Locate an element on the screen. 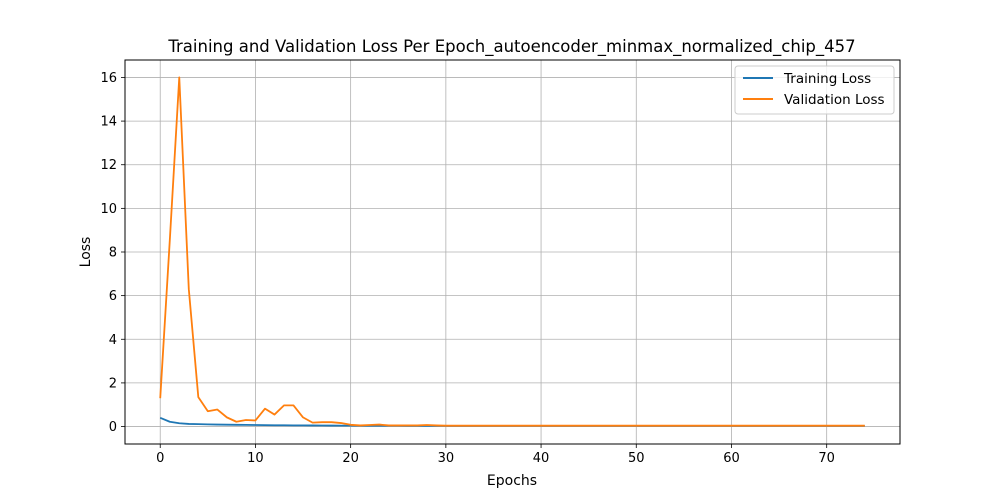 Image resolution: width=1000 pixels, height=500 pixels. legend: Training Loss Validation Loss is located at coordinates (814, 90).